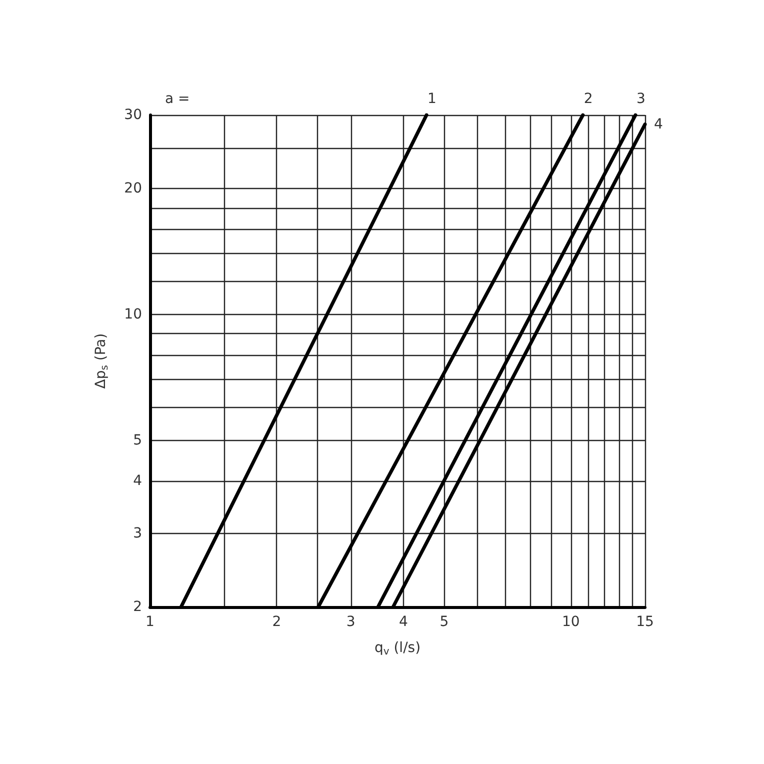 This screenshot has width=764, height=764. I want to click on series-label: 4, so click(658, 124).